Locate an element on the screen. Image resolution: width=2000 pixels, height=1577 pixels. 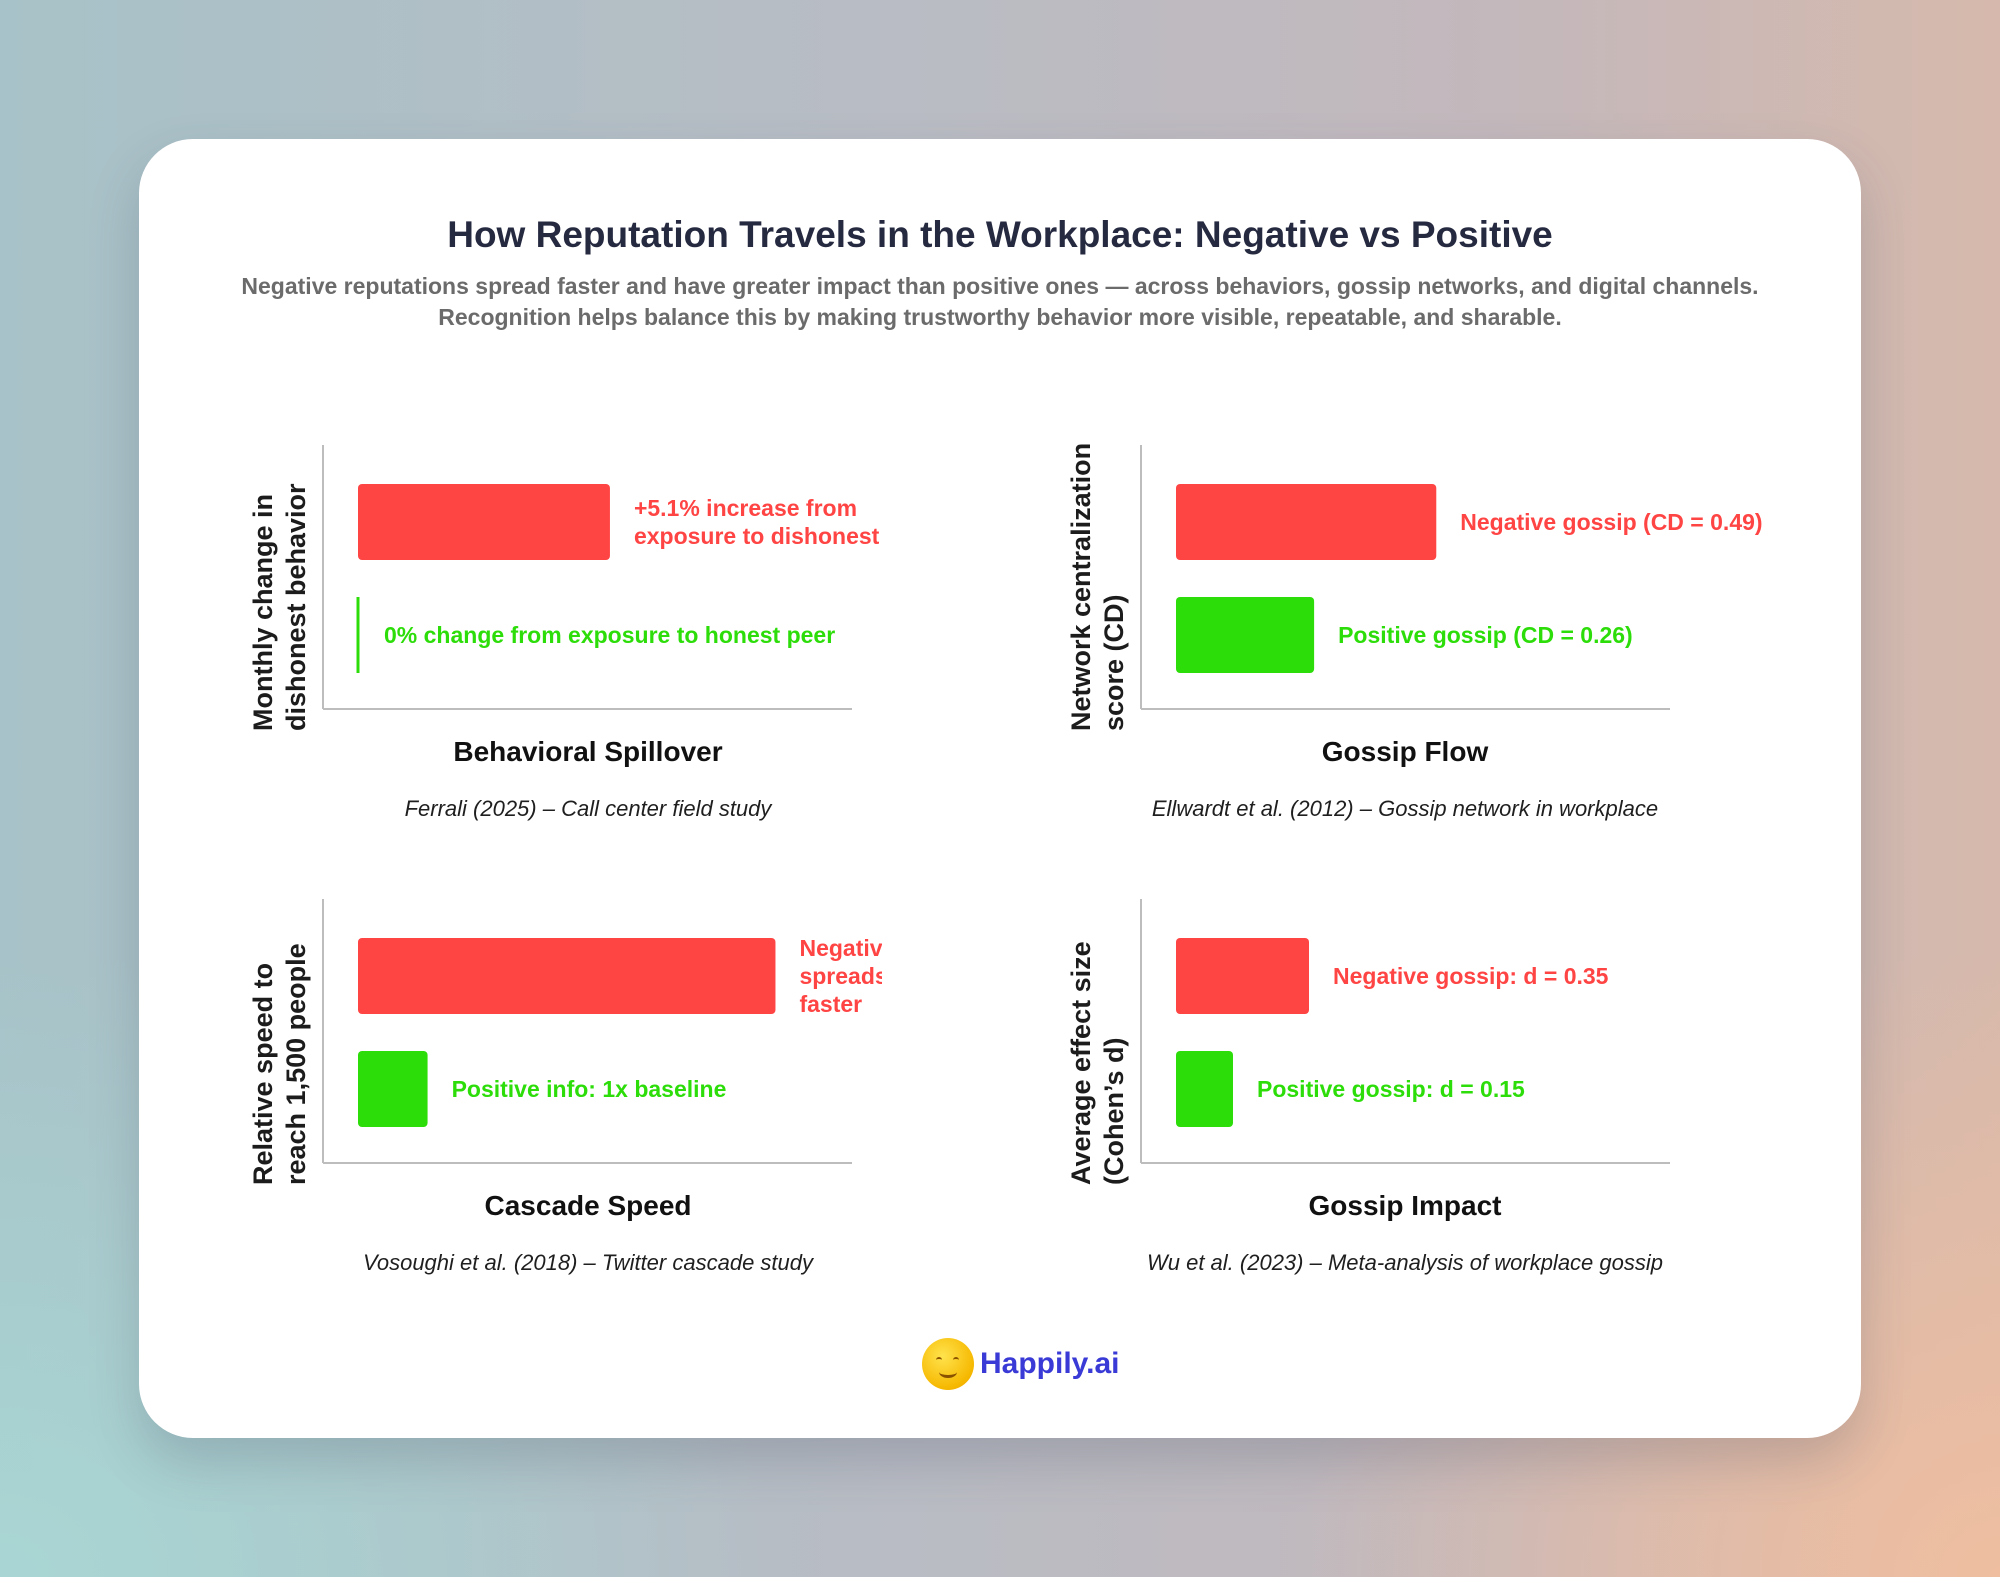
chart-title: Behavioral Spillover is located at coordinates (588, 751).